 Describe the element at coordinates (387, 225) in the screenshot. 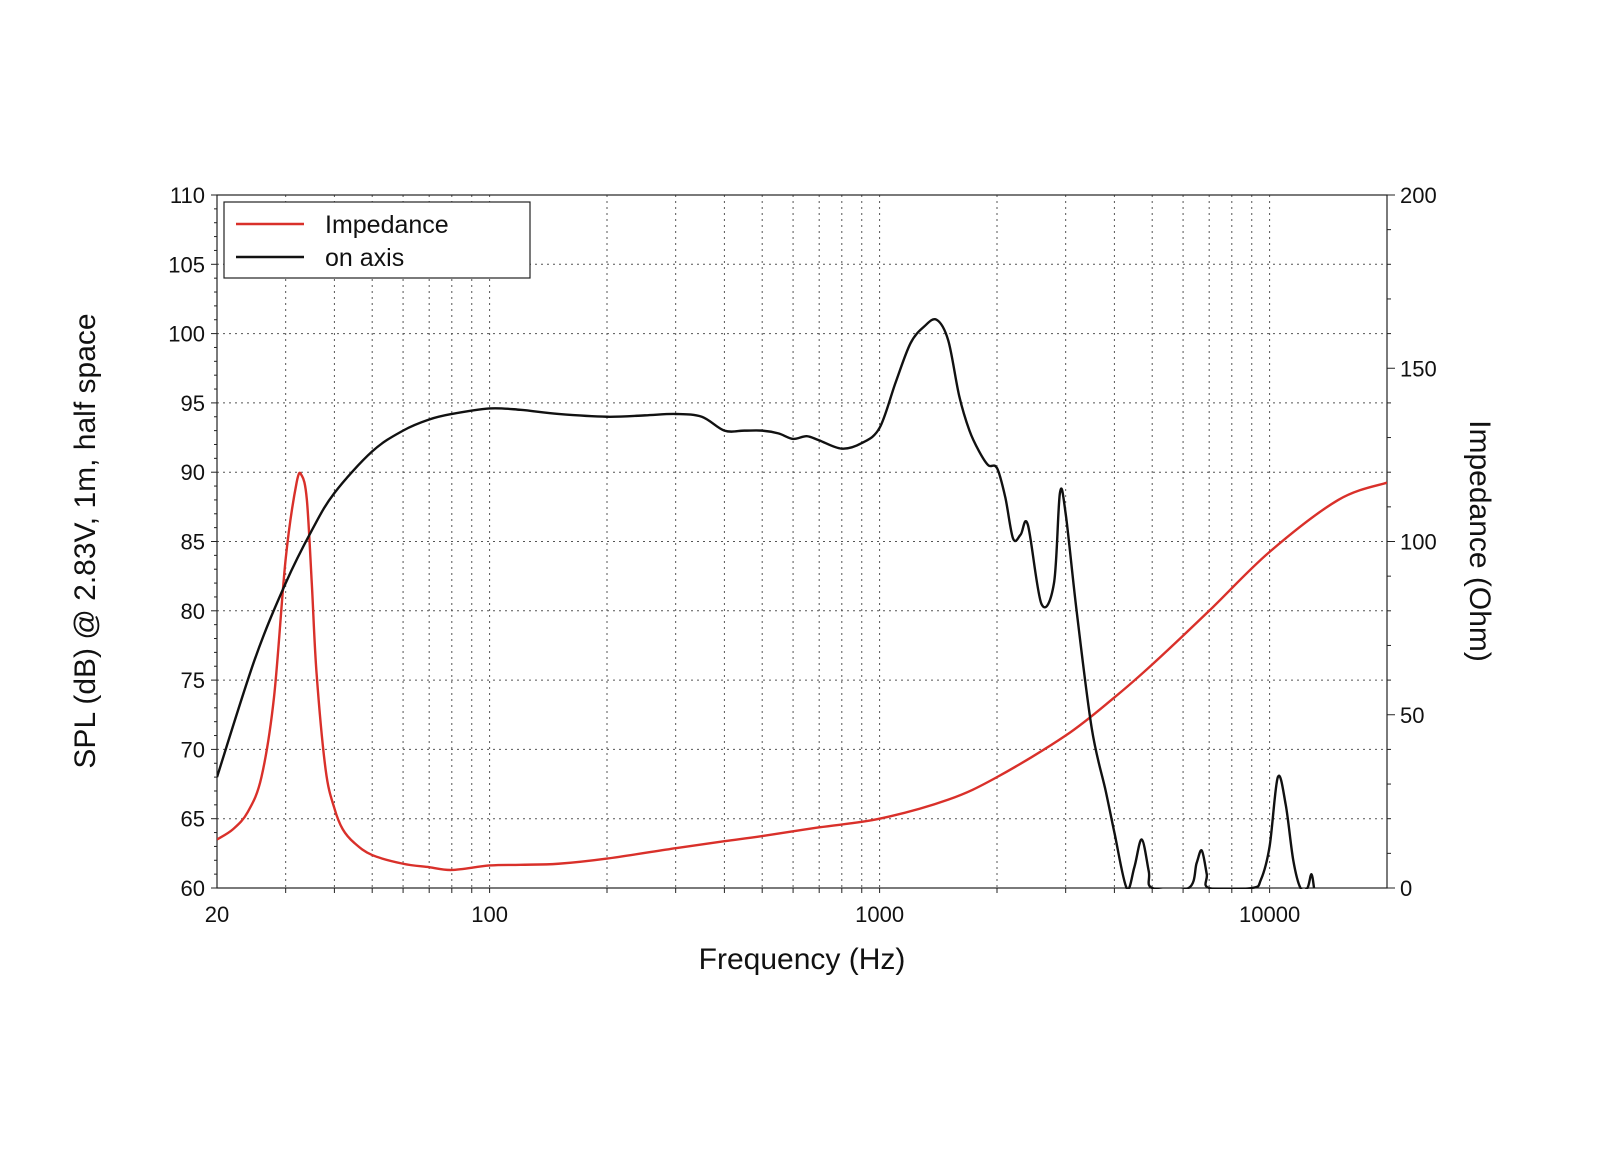

I see `legend-label-impedance: Impedance` at that location.